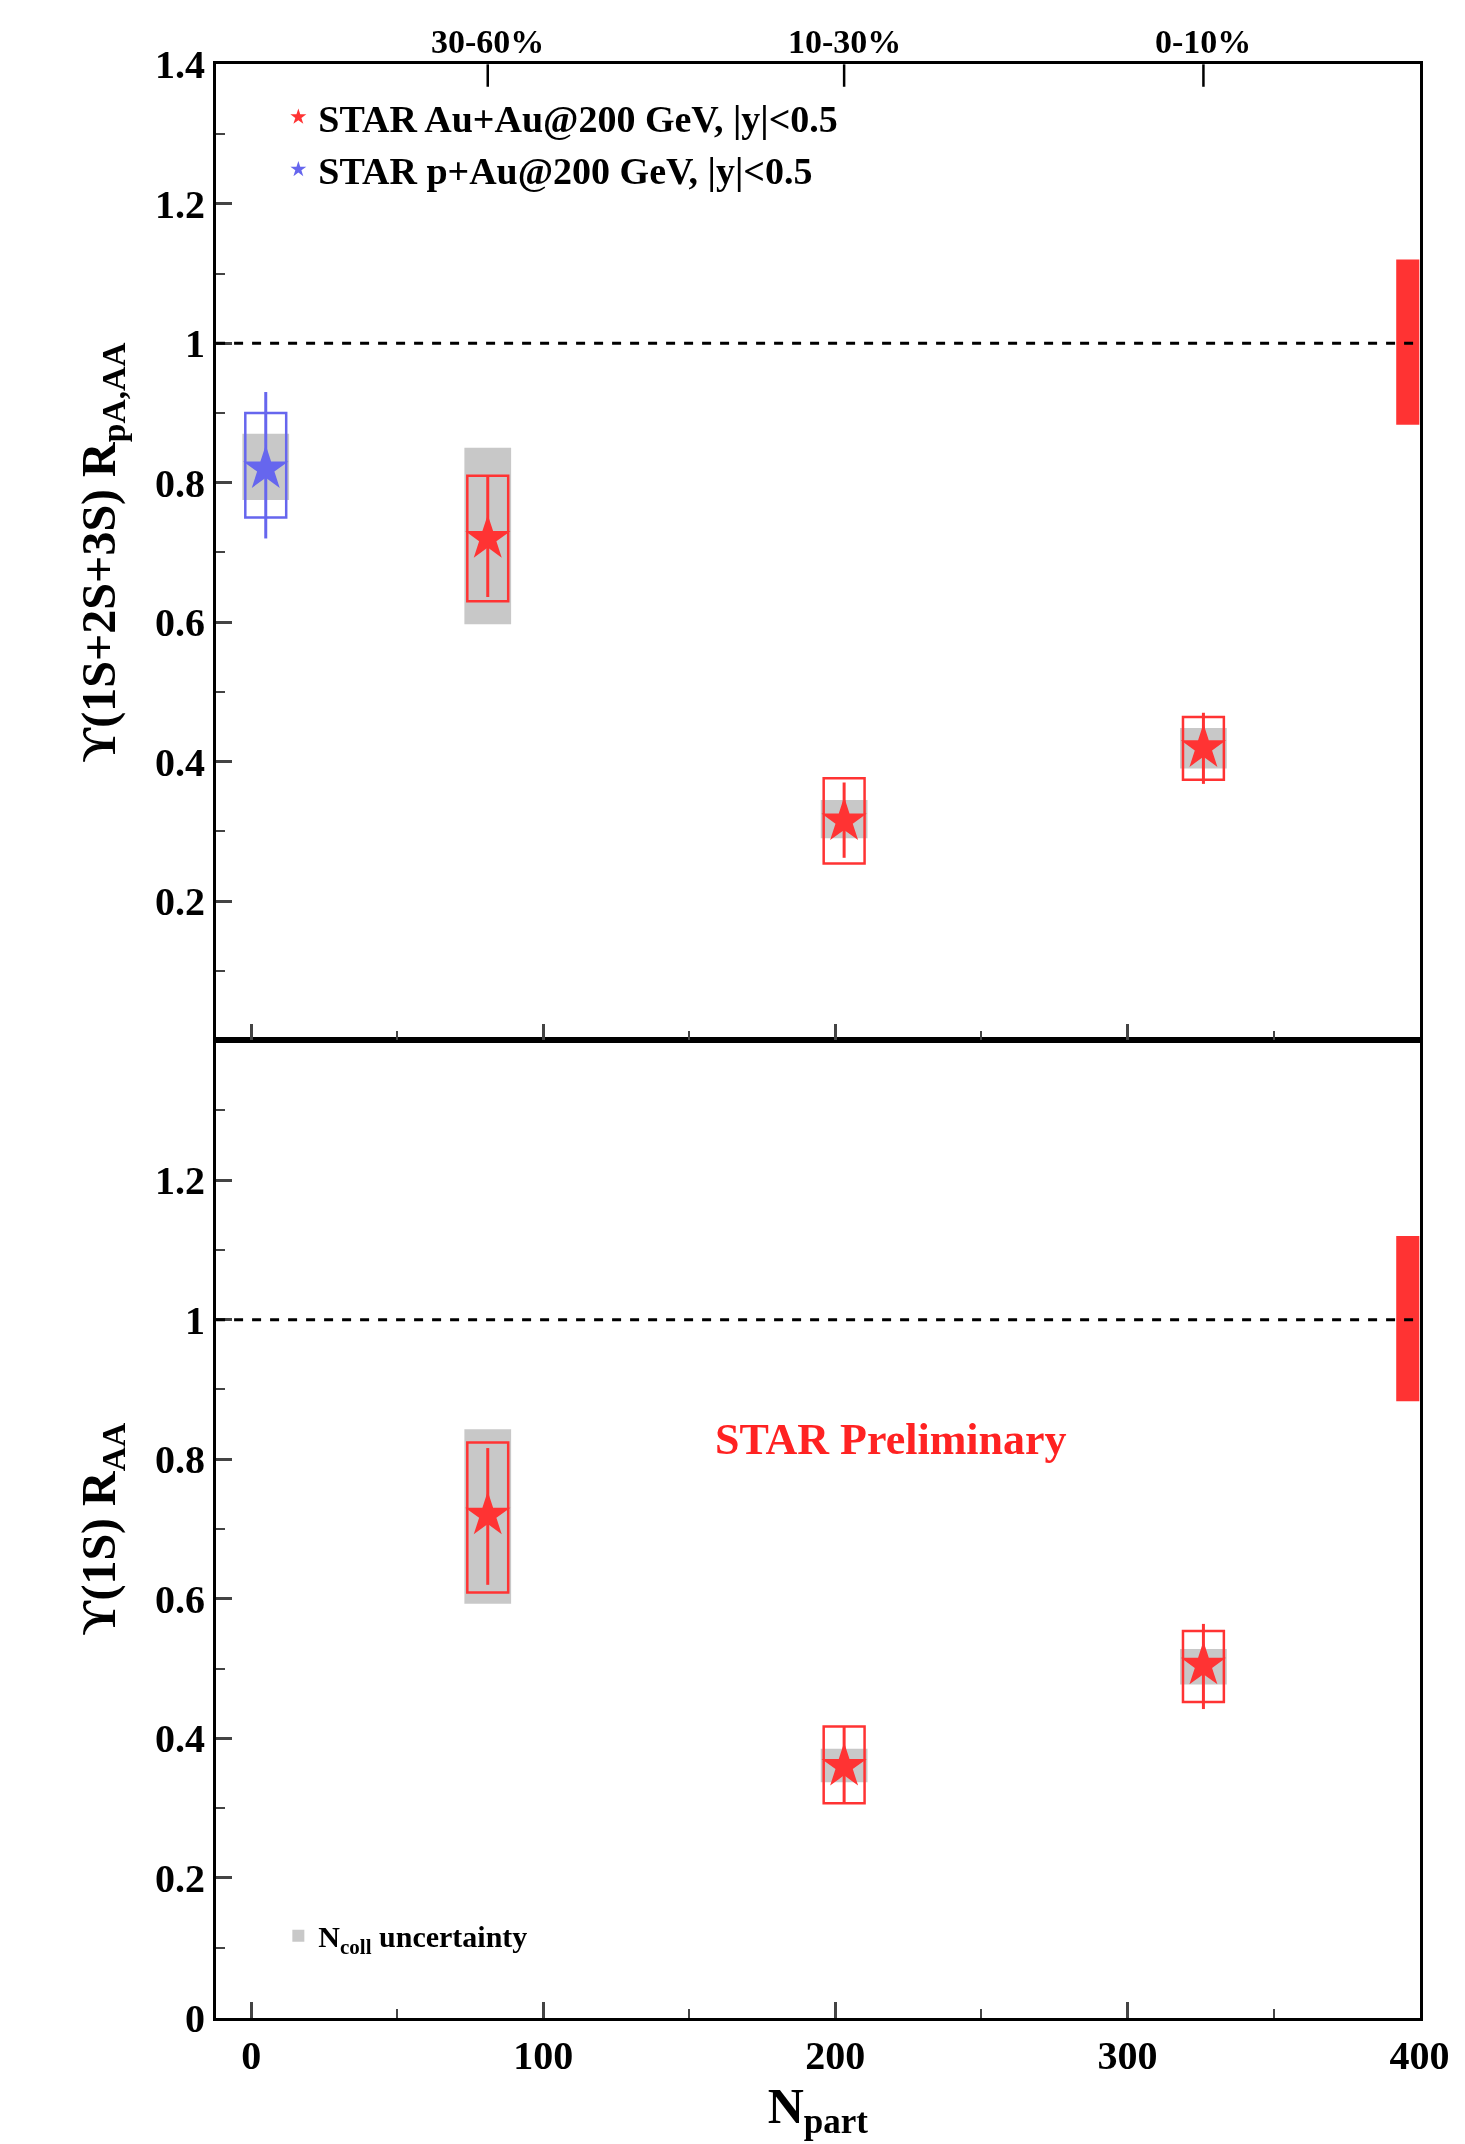 Image resolution: width=1465 pixels, height=2144 pixels. I want to click on x-tick-label: 100, so click(543, 2055).